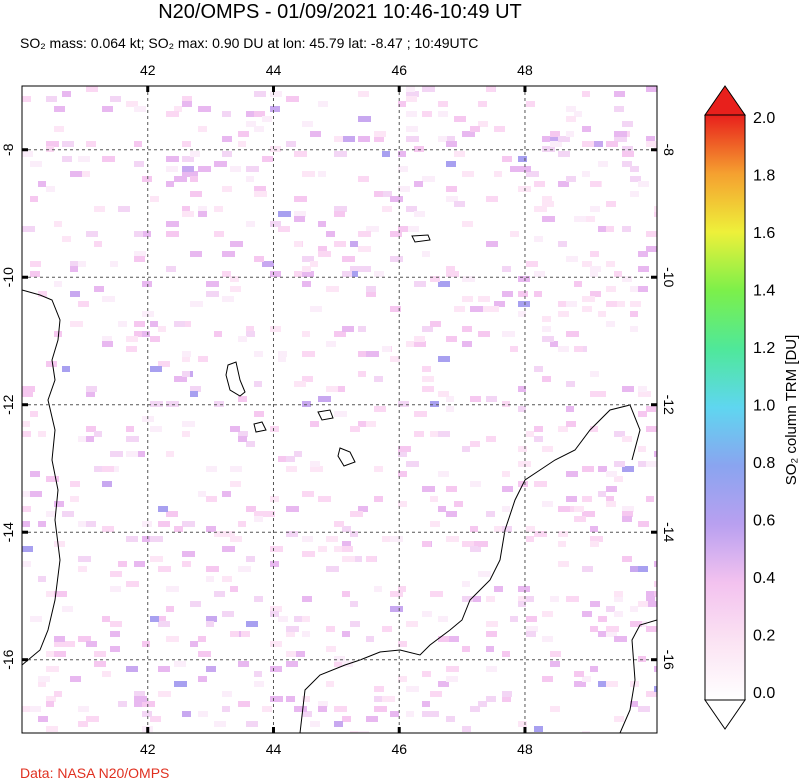 Image resolution: width=803 pixels, height=783 pixels. What do you see at coordinates (669, 660) in the screenshot?
I see `lat-tick-label: -16` at bounding box center [669, 660].